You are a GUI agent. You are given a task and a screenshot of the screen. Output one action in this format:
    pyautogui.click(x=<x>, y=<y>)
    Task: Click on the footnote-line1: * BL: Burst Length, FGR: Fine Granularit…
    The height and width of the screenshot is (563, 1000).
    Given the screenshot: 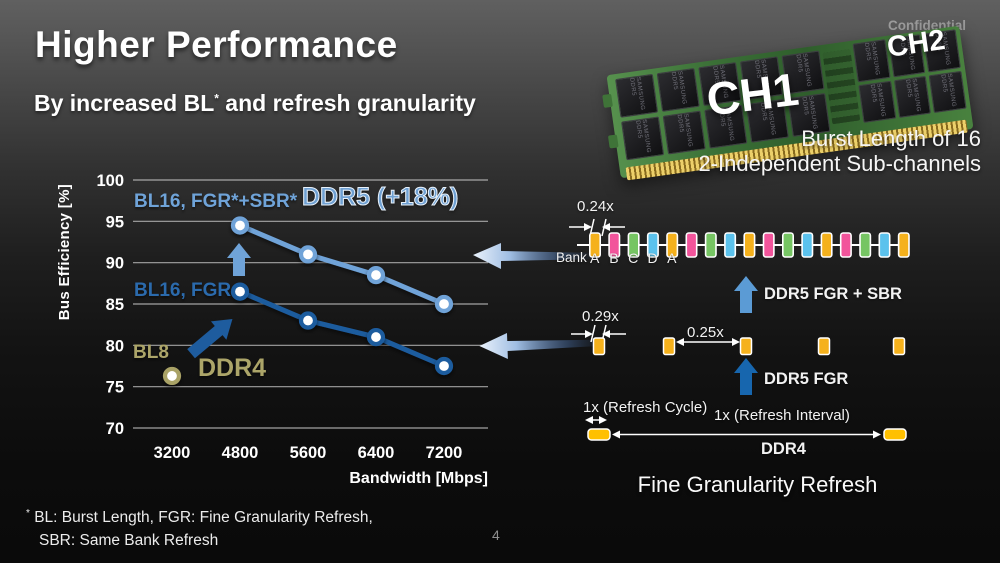 What is the action you would take?
    pyautogui.click(x=199, y=515)
    